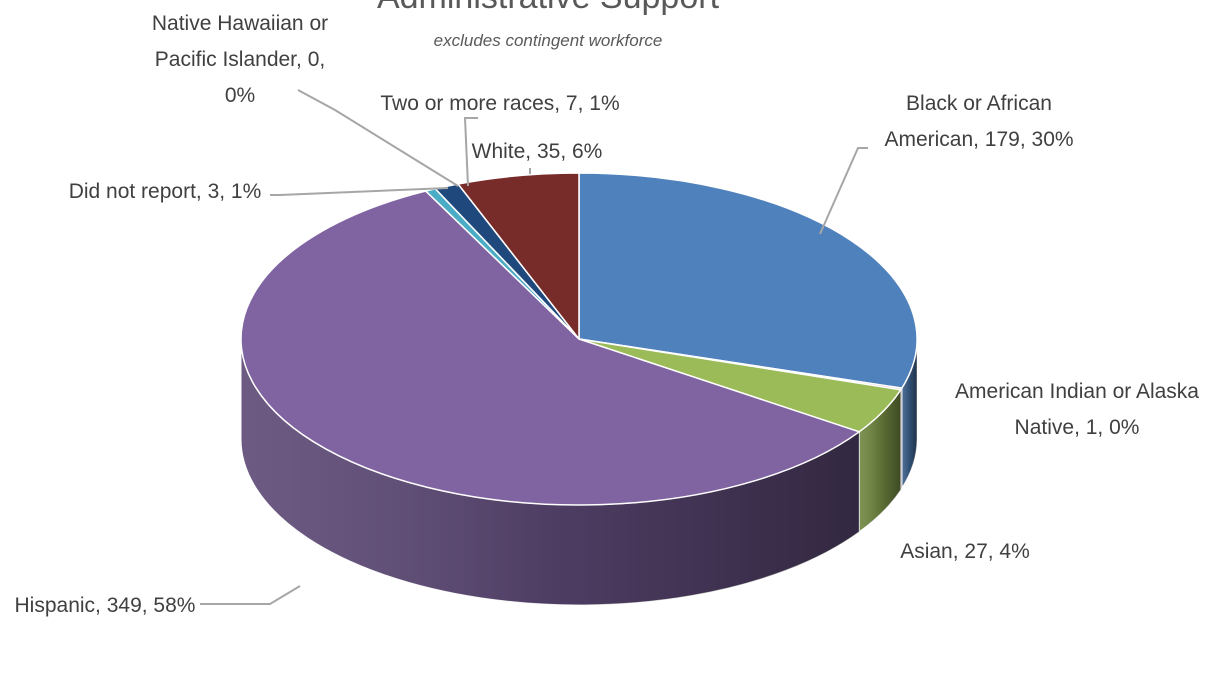 The width and height of the screenshot is (1219, 679). I want to click on data-label-asian: Asian, 27, 4%, so click(965, 551).